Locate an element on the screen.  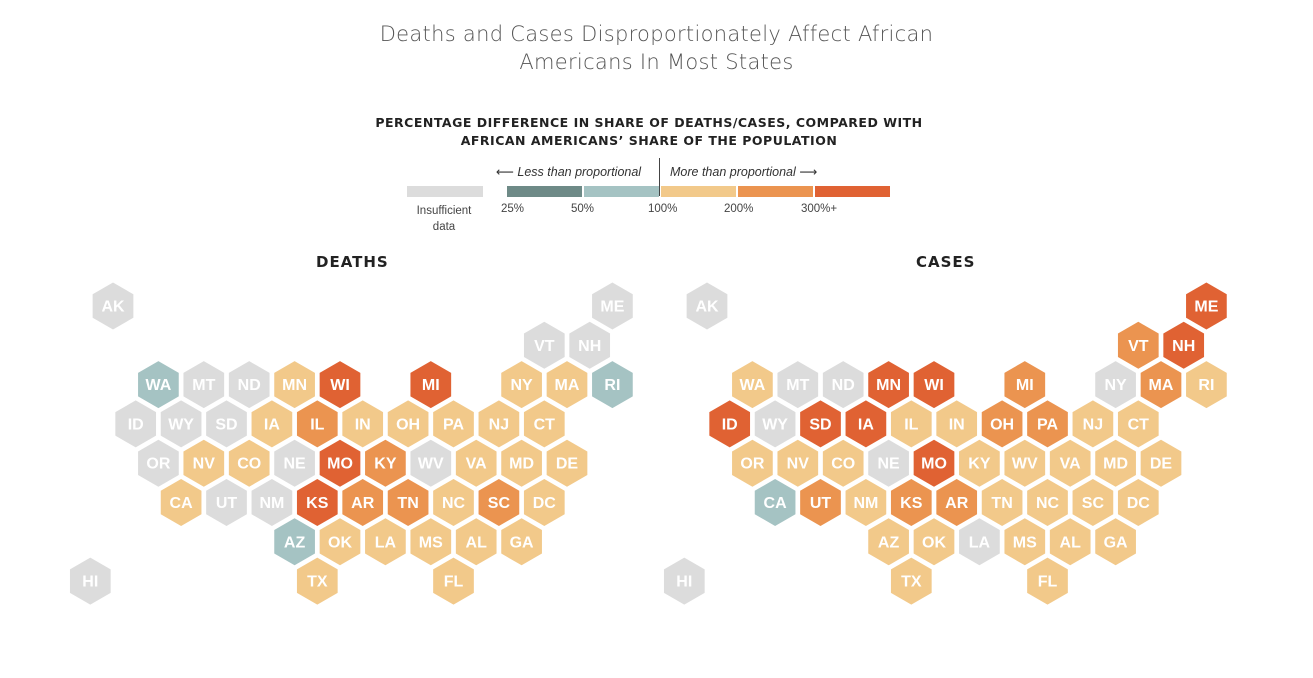
state-hex-wv: WV is located at coordinates (431, 463).